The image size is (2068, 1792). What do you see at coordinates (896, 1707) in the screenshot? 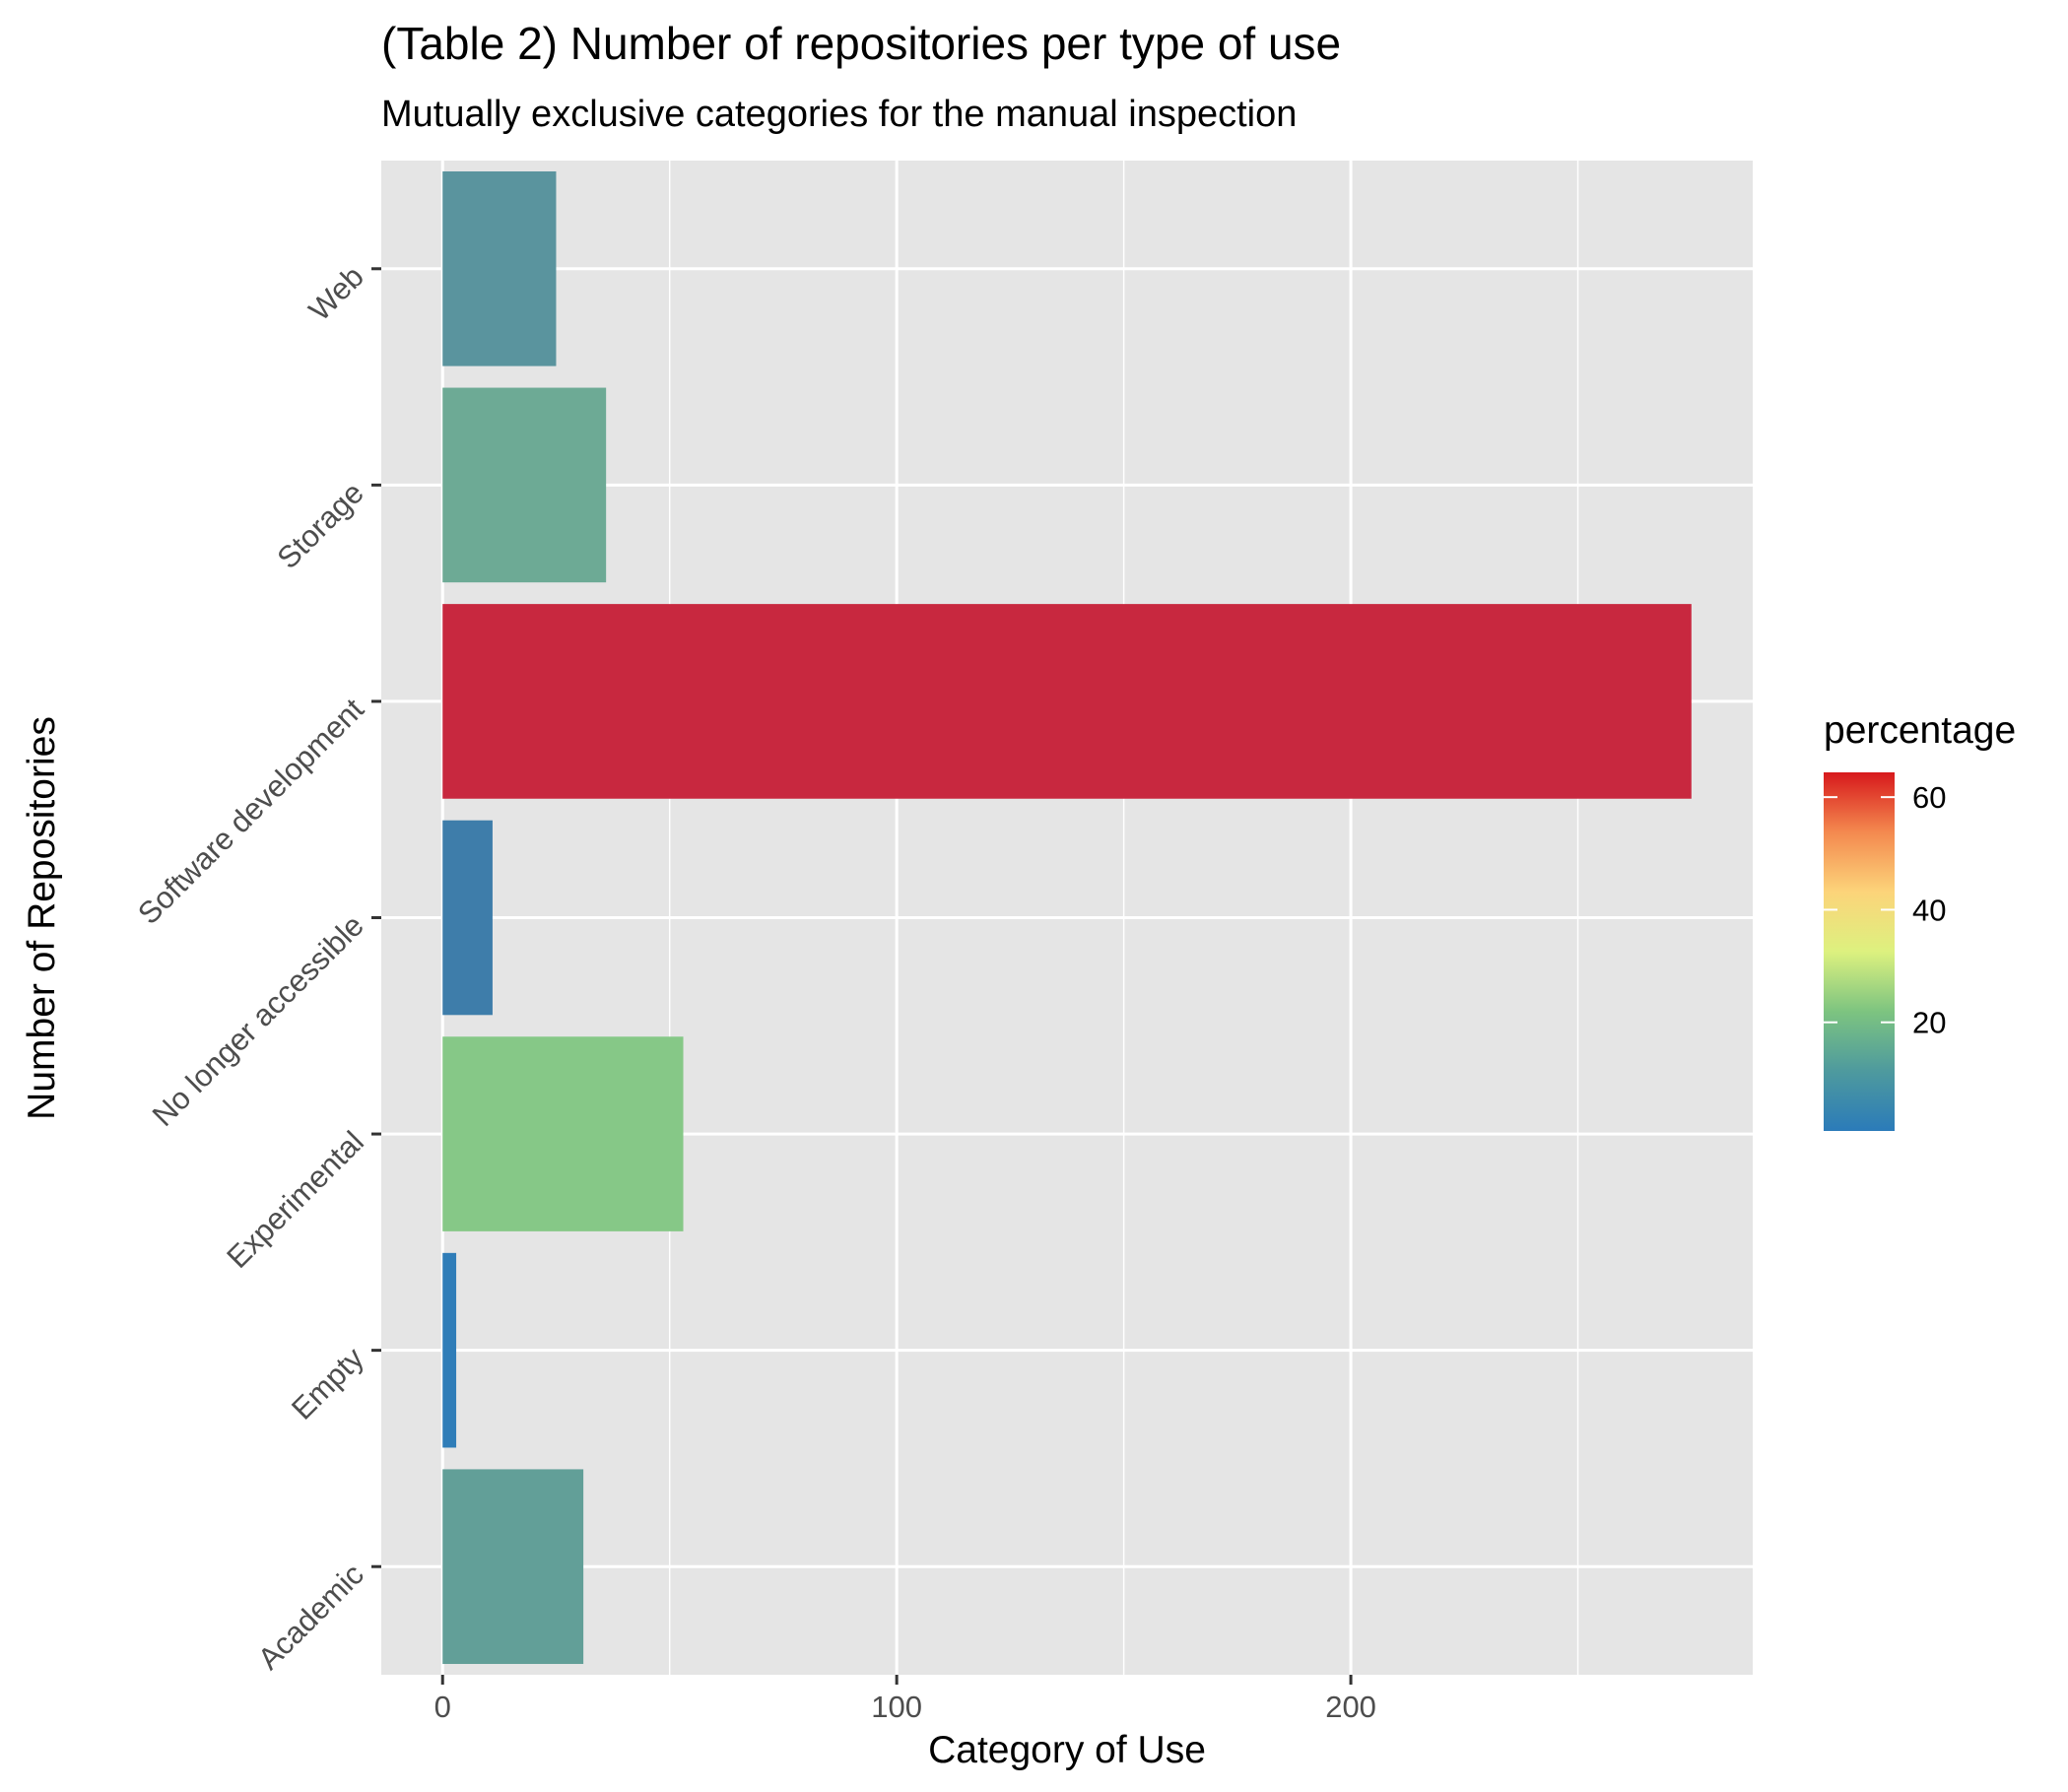
I see `x-tick-label: 100` at bounding box center [896, 1707].